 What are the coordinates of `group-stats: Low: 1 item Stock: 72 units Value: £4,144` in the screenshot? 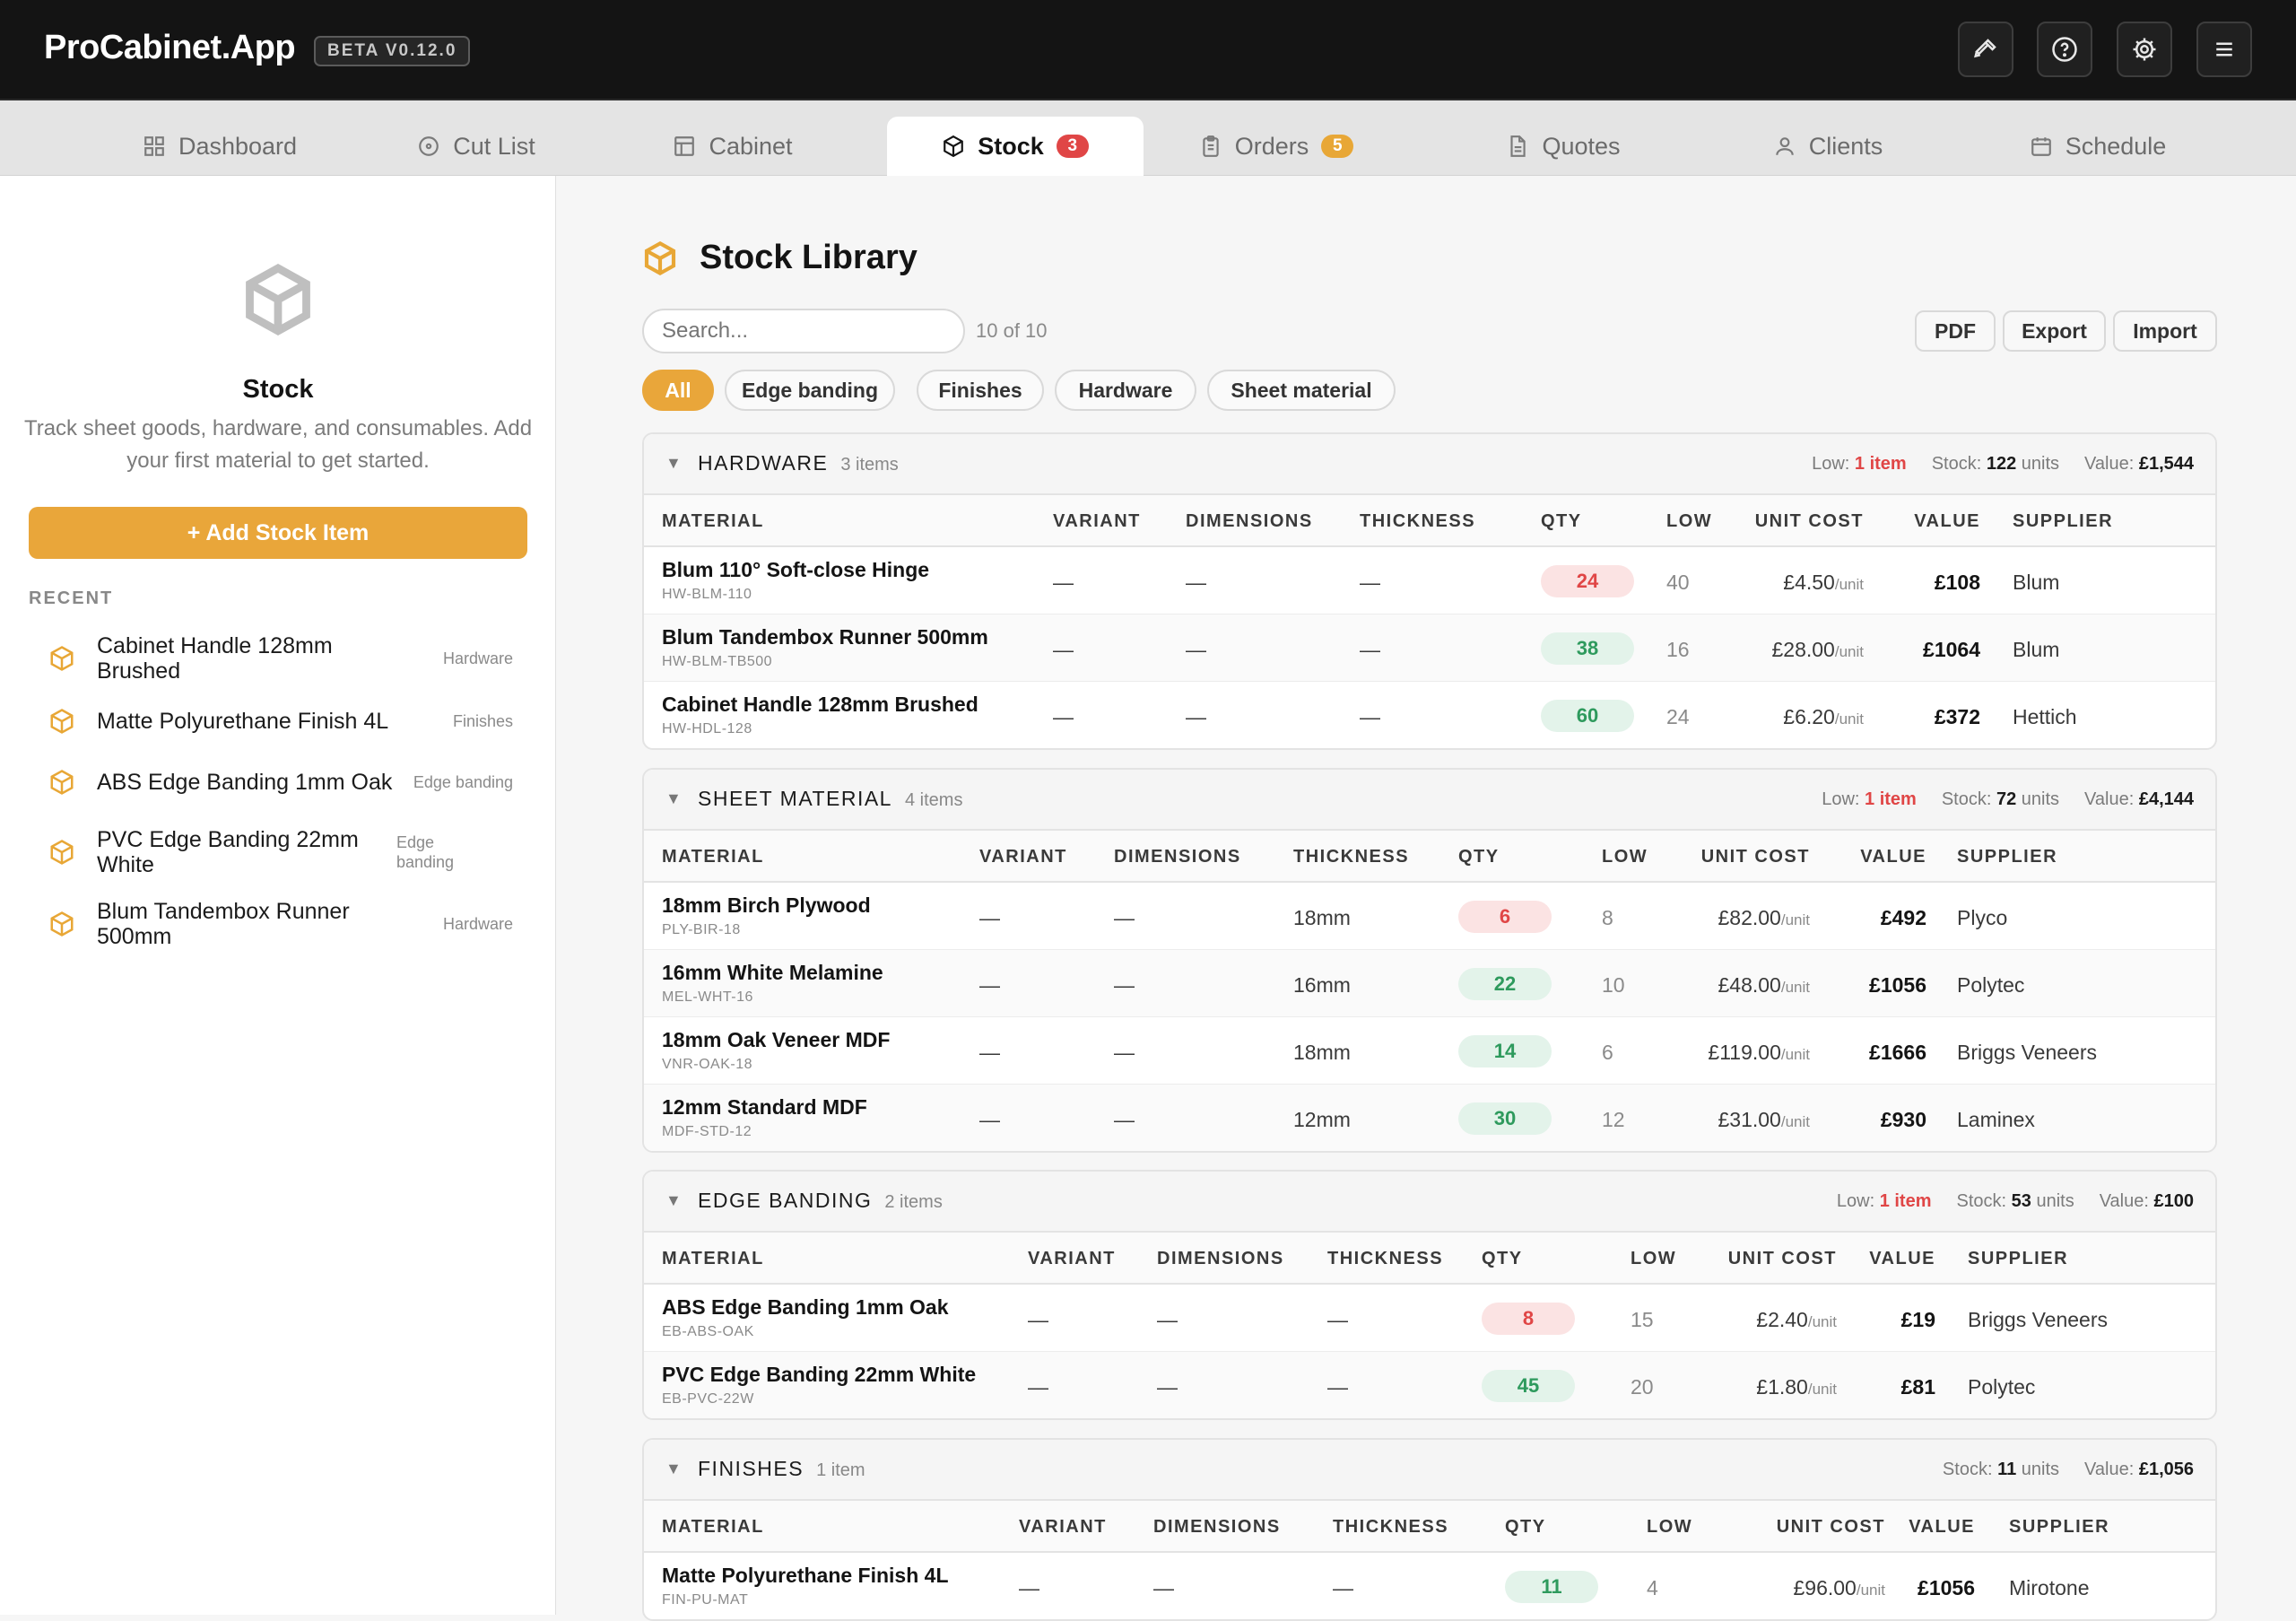 It's located at (2008, 799).